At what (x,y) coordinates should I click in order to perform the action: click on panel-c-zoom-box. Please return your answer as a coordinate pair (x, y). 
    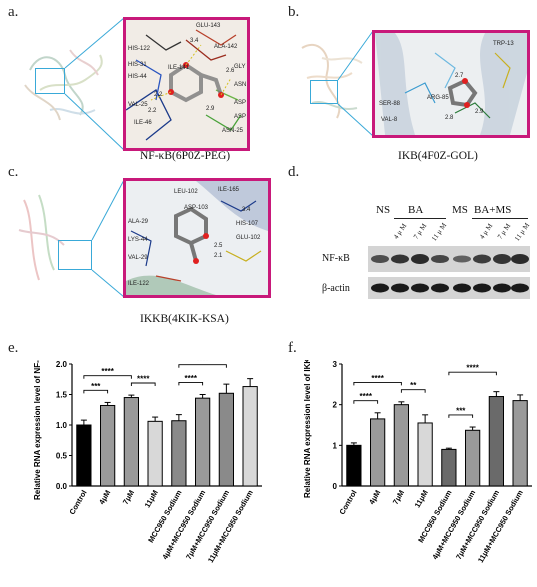
    Looking at the image, I should click on (75, 255).